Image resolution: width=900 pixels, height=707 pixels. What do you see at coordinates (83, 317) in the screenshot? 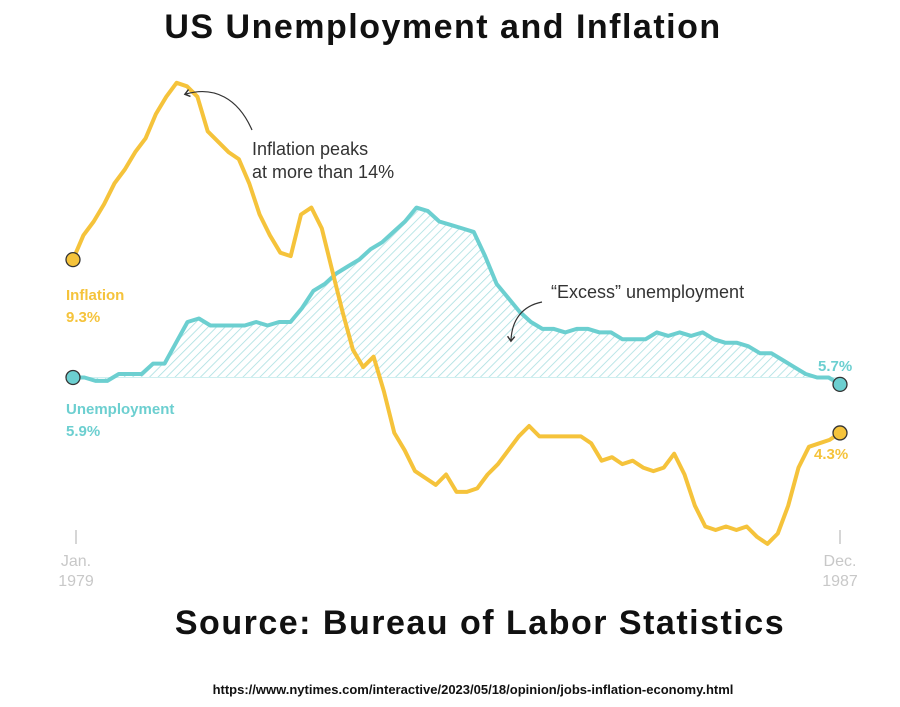
I see `inflation-start-value: 9.3%` at bounding box center [83, 317].